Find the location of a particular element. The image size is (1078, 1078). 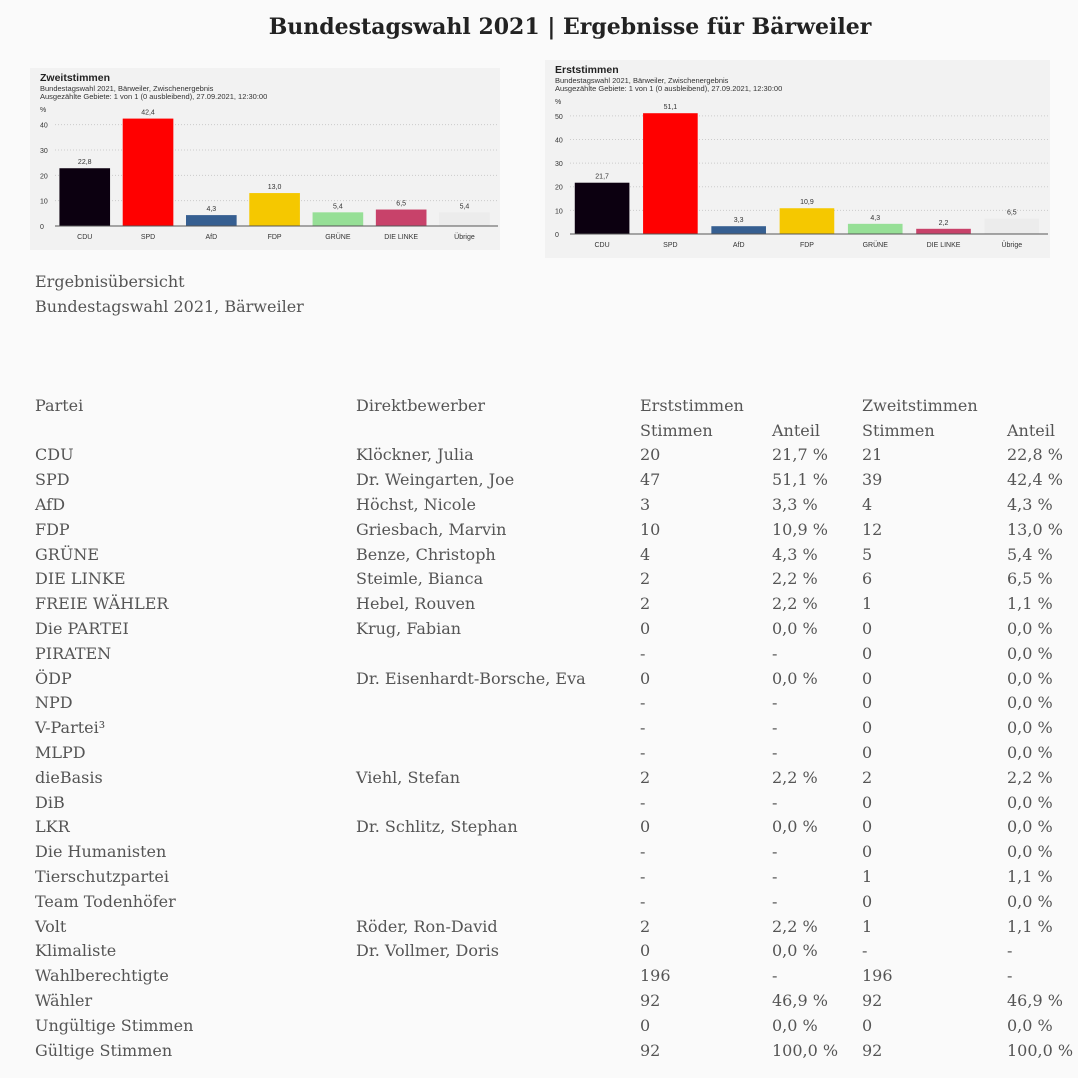

table-cell: 3,3 % is located at coordinates (795, 505).